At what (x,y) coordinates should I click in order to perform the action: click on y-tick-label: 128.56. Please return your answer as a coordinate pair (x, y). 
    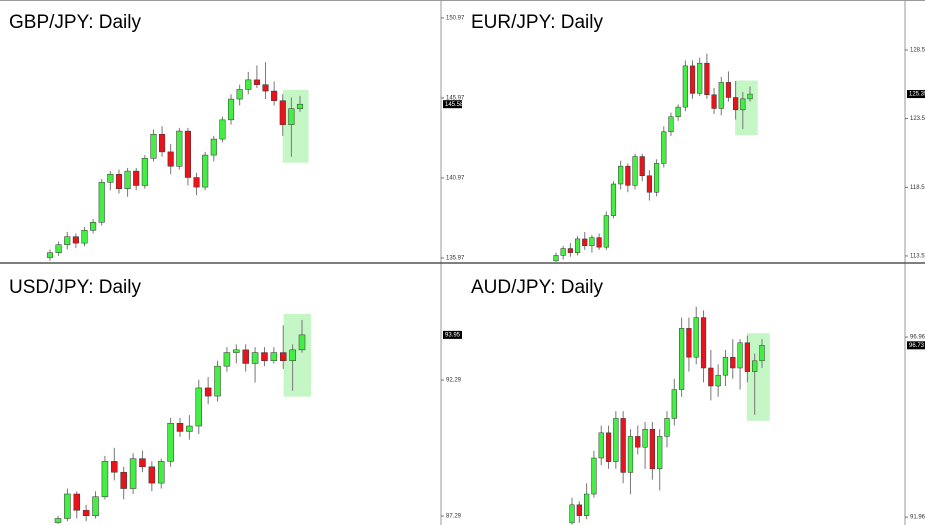
    Looking at the image, I should click on (917, 51).